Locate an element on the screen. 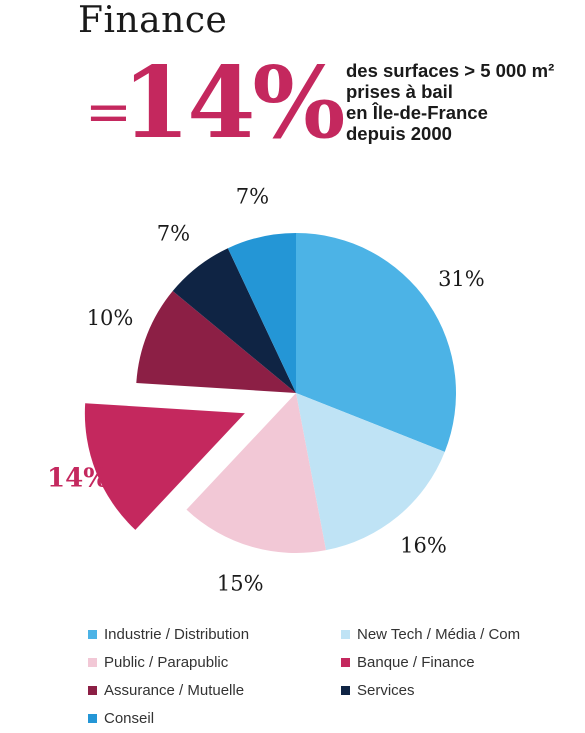 This screenshot has width=585, height=733. legend-label: Public / Parapublic is located at coordinates (166, 662).